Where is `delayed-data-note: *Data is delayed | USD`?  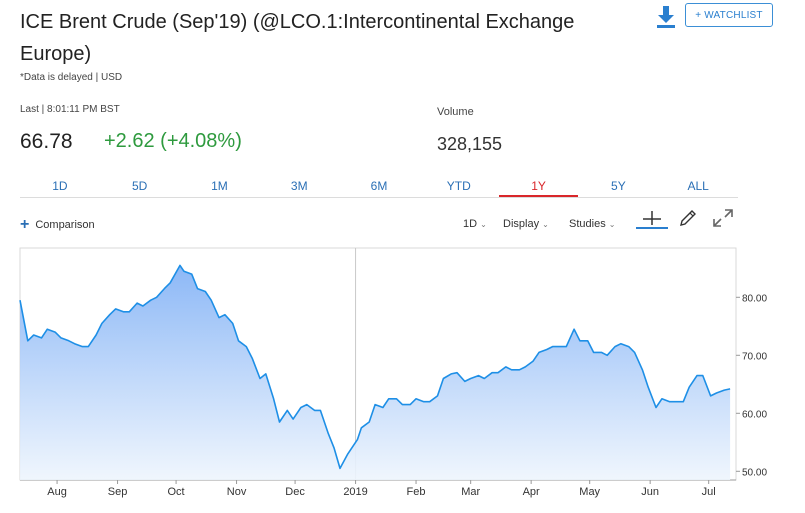
delayed-data-note: *Data is delayed | USD is located at coordinates (71, 77).